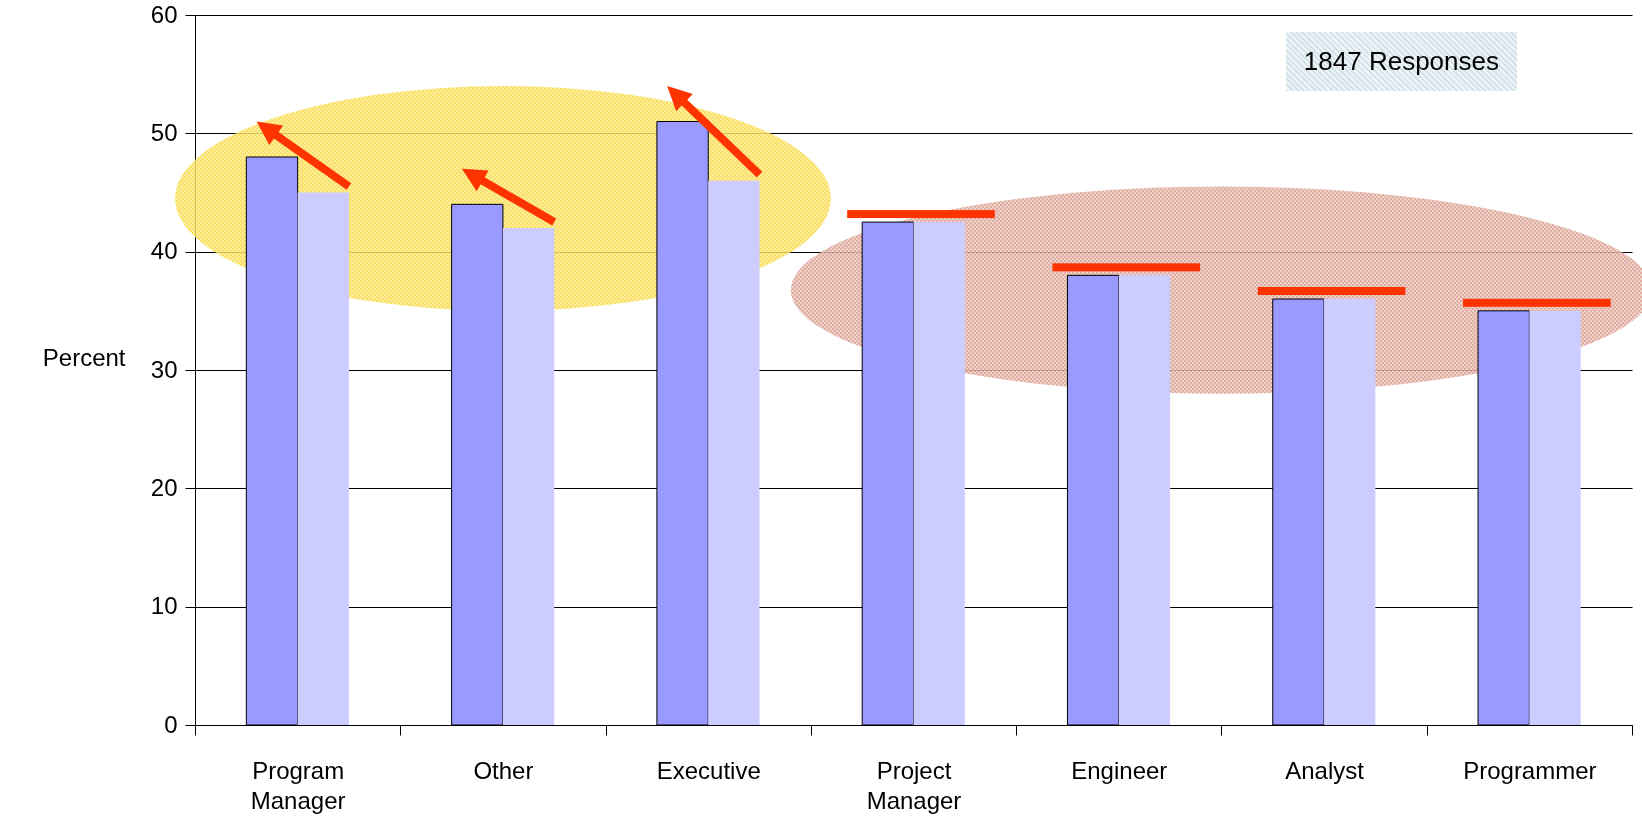 Image resolution: width=1642 pixels, height=828 pixels. What do you see at coordinates (171, 724) in the screenshot?
I see `y-tick-label: 0` at bounding box center [171, 724].